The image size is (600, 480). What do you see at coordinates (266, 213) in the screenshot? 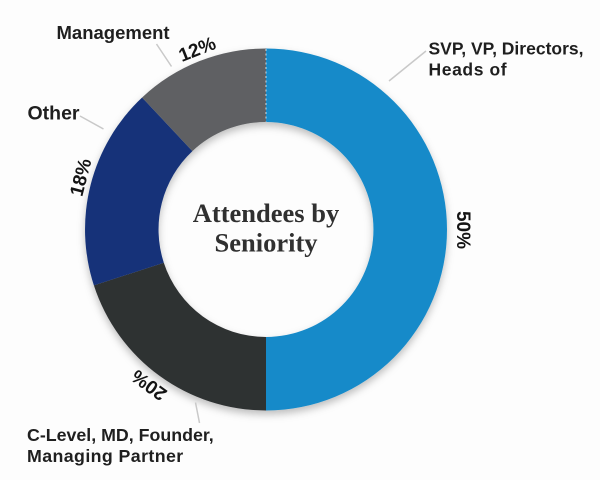
I see `svg-text: Attendees by` at bounding box center [266, 213].